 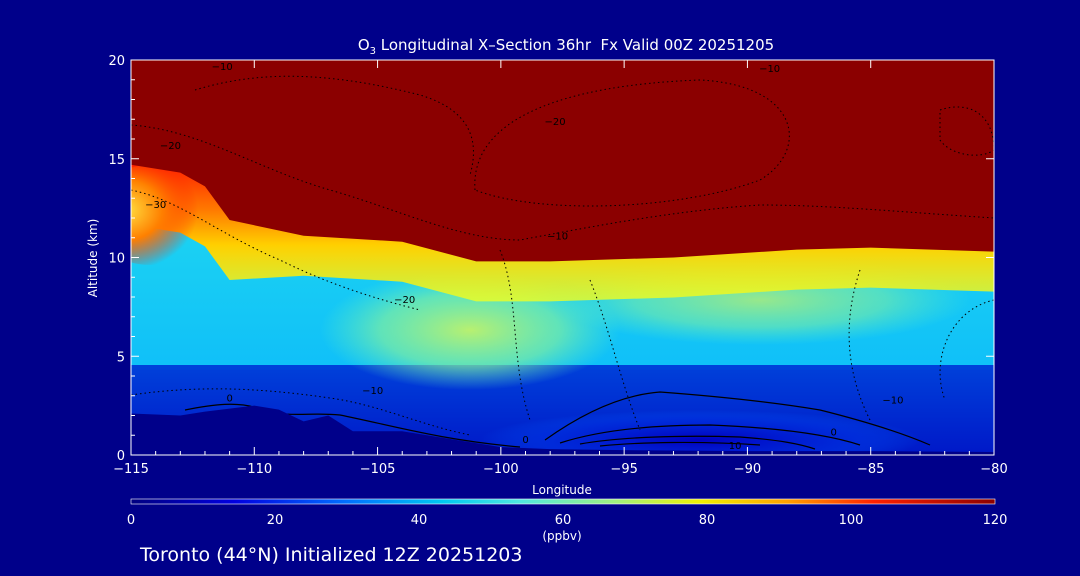 What do you see at coordinates (373, 51) in the screenshot?
I see `title-subscript: 3` at bounding box center [373, 51].